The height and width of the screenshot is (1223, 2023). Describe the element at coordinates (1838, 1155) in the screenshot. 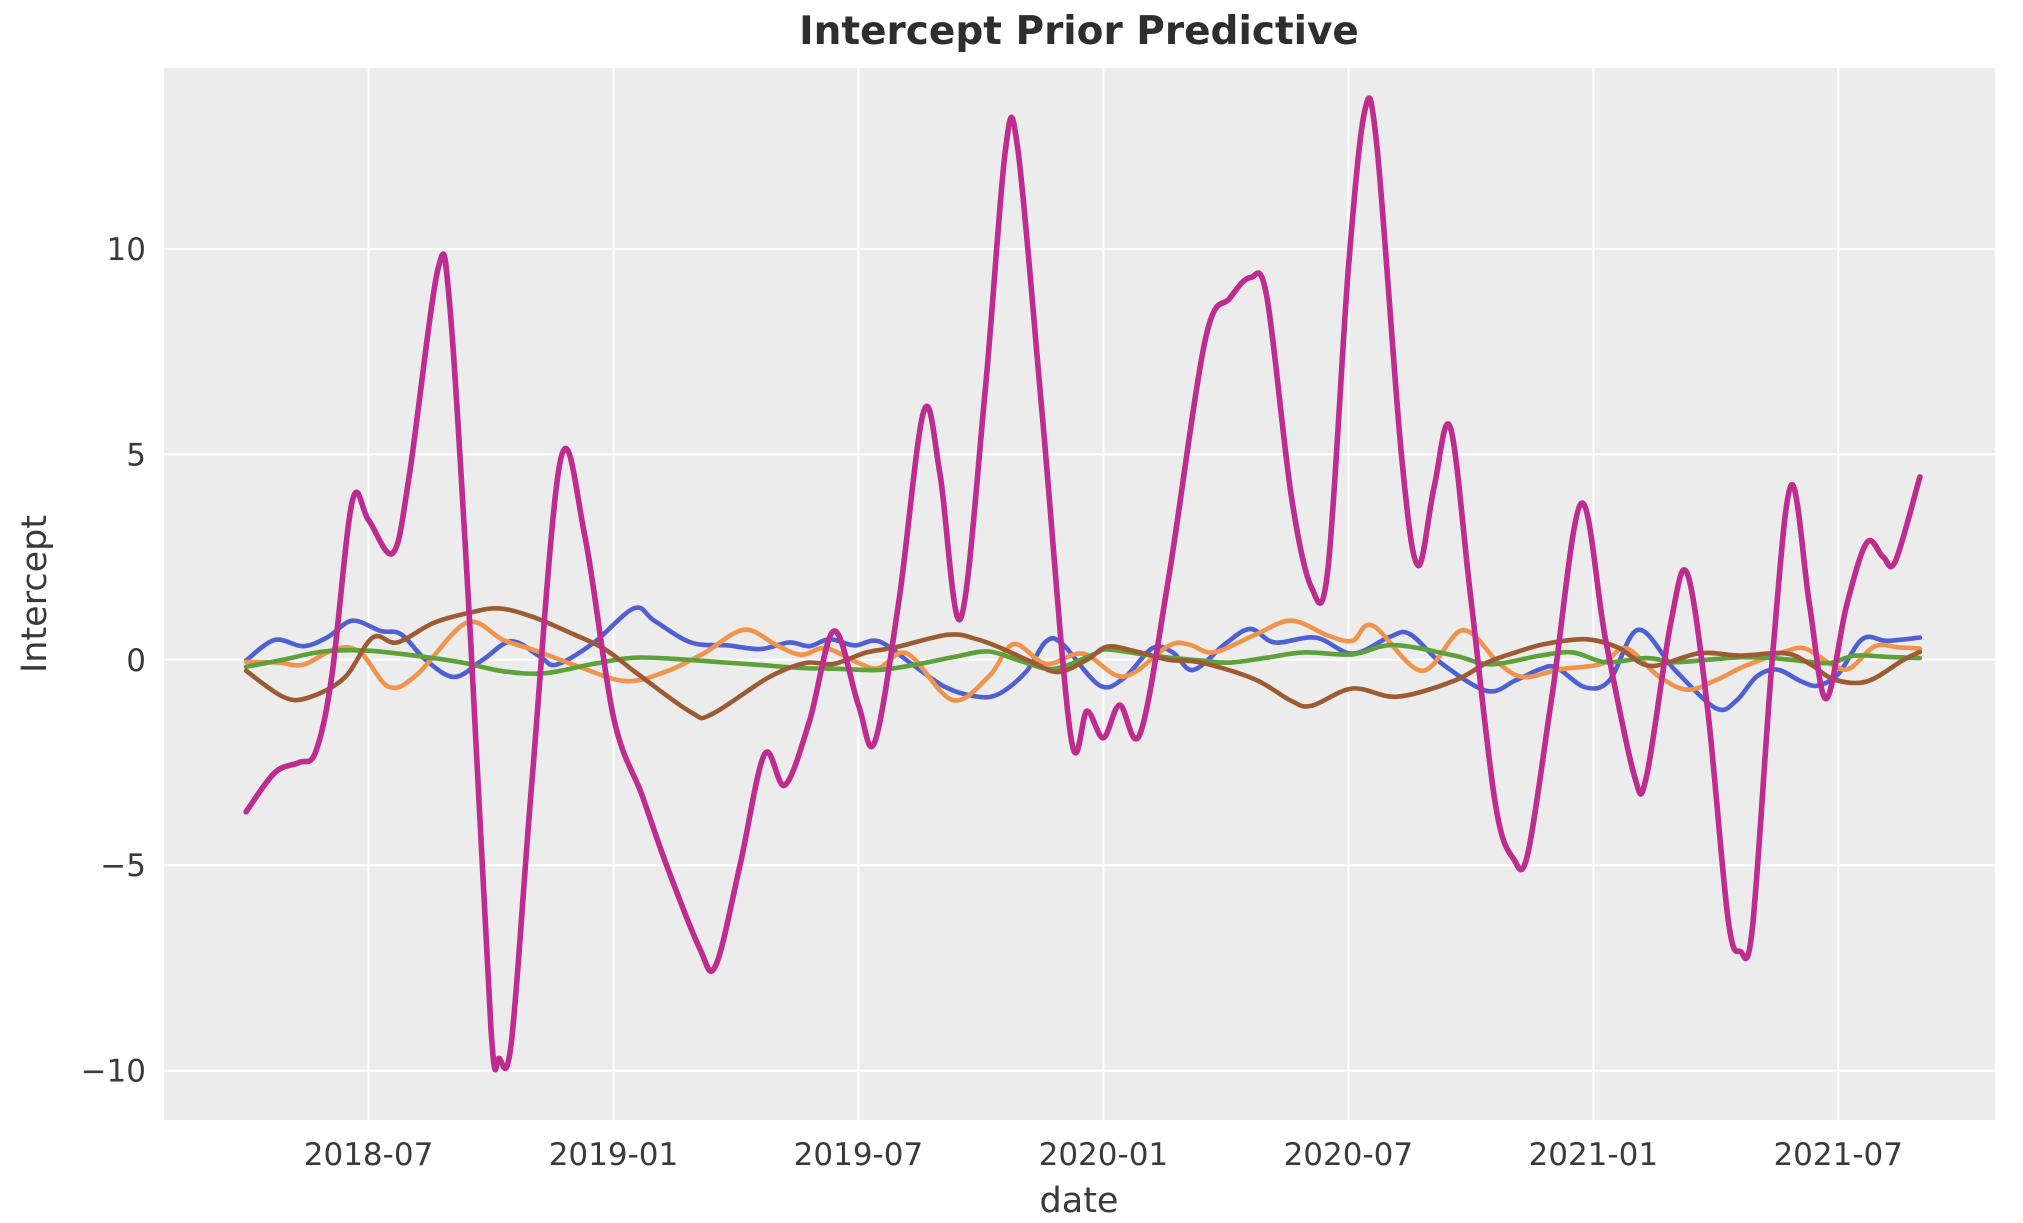

I see `x-tick-2021-07: 2021-07` at that location.